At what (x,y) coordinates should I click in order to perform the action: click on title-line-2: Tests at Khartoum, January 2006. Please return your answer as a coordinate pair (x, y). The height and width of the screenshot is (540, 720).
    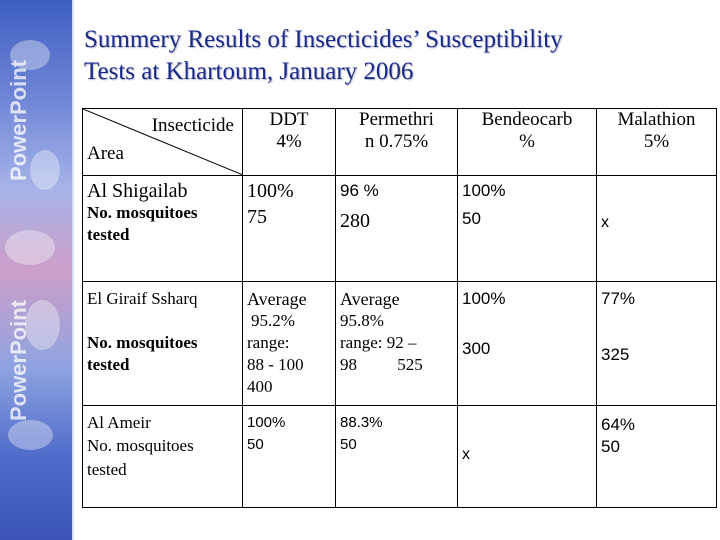
    Looking at the image, I should click on (249, 71).